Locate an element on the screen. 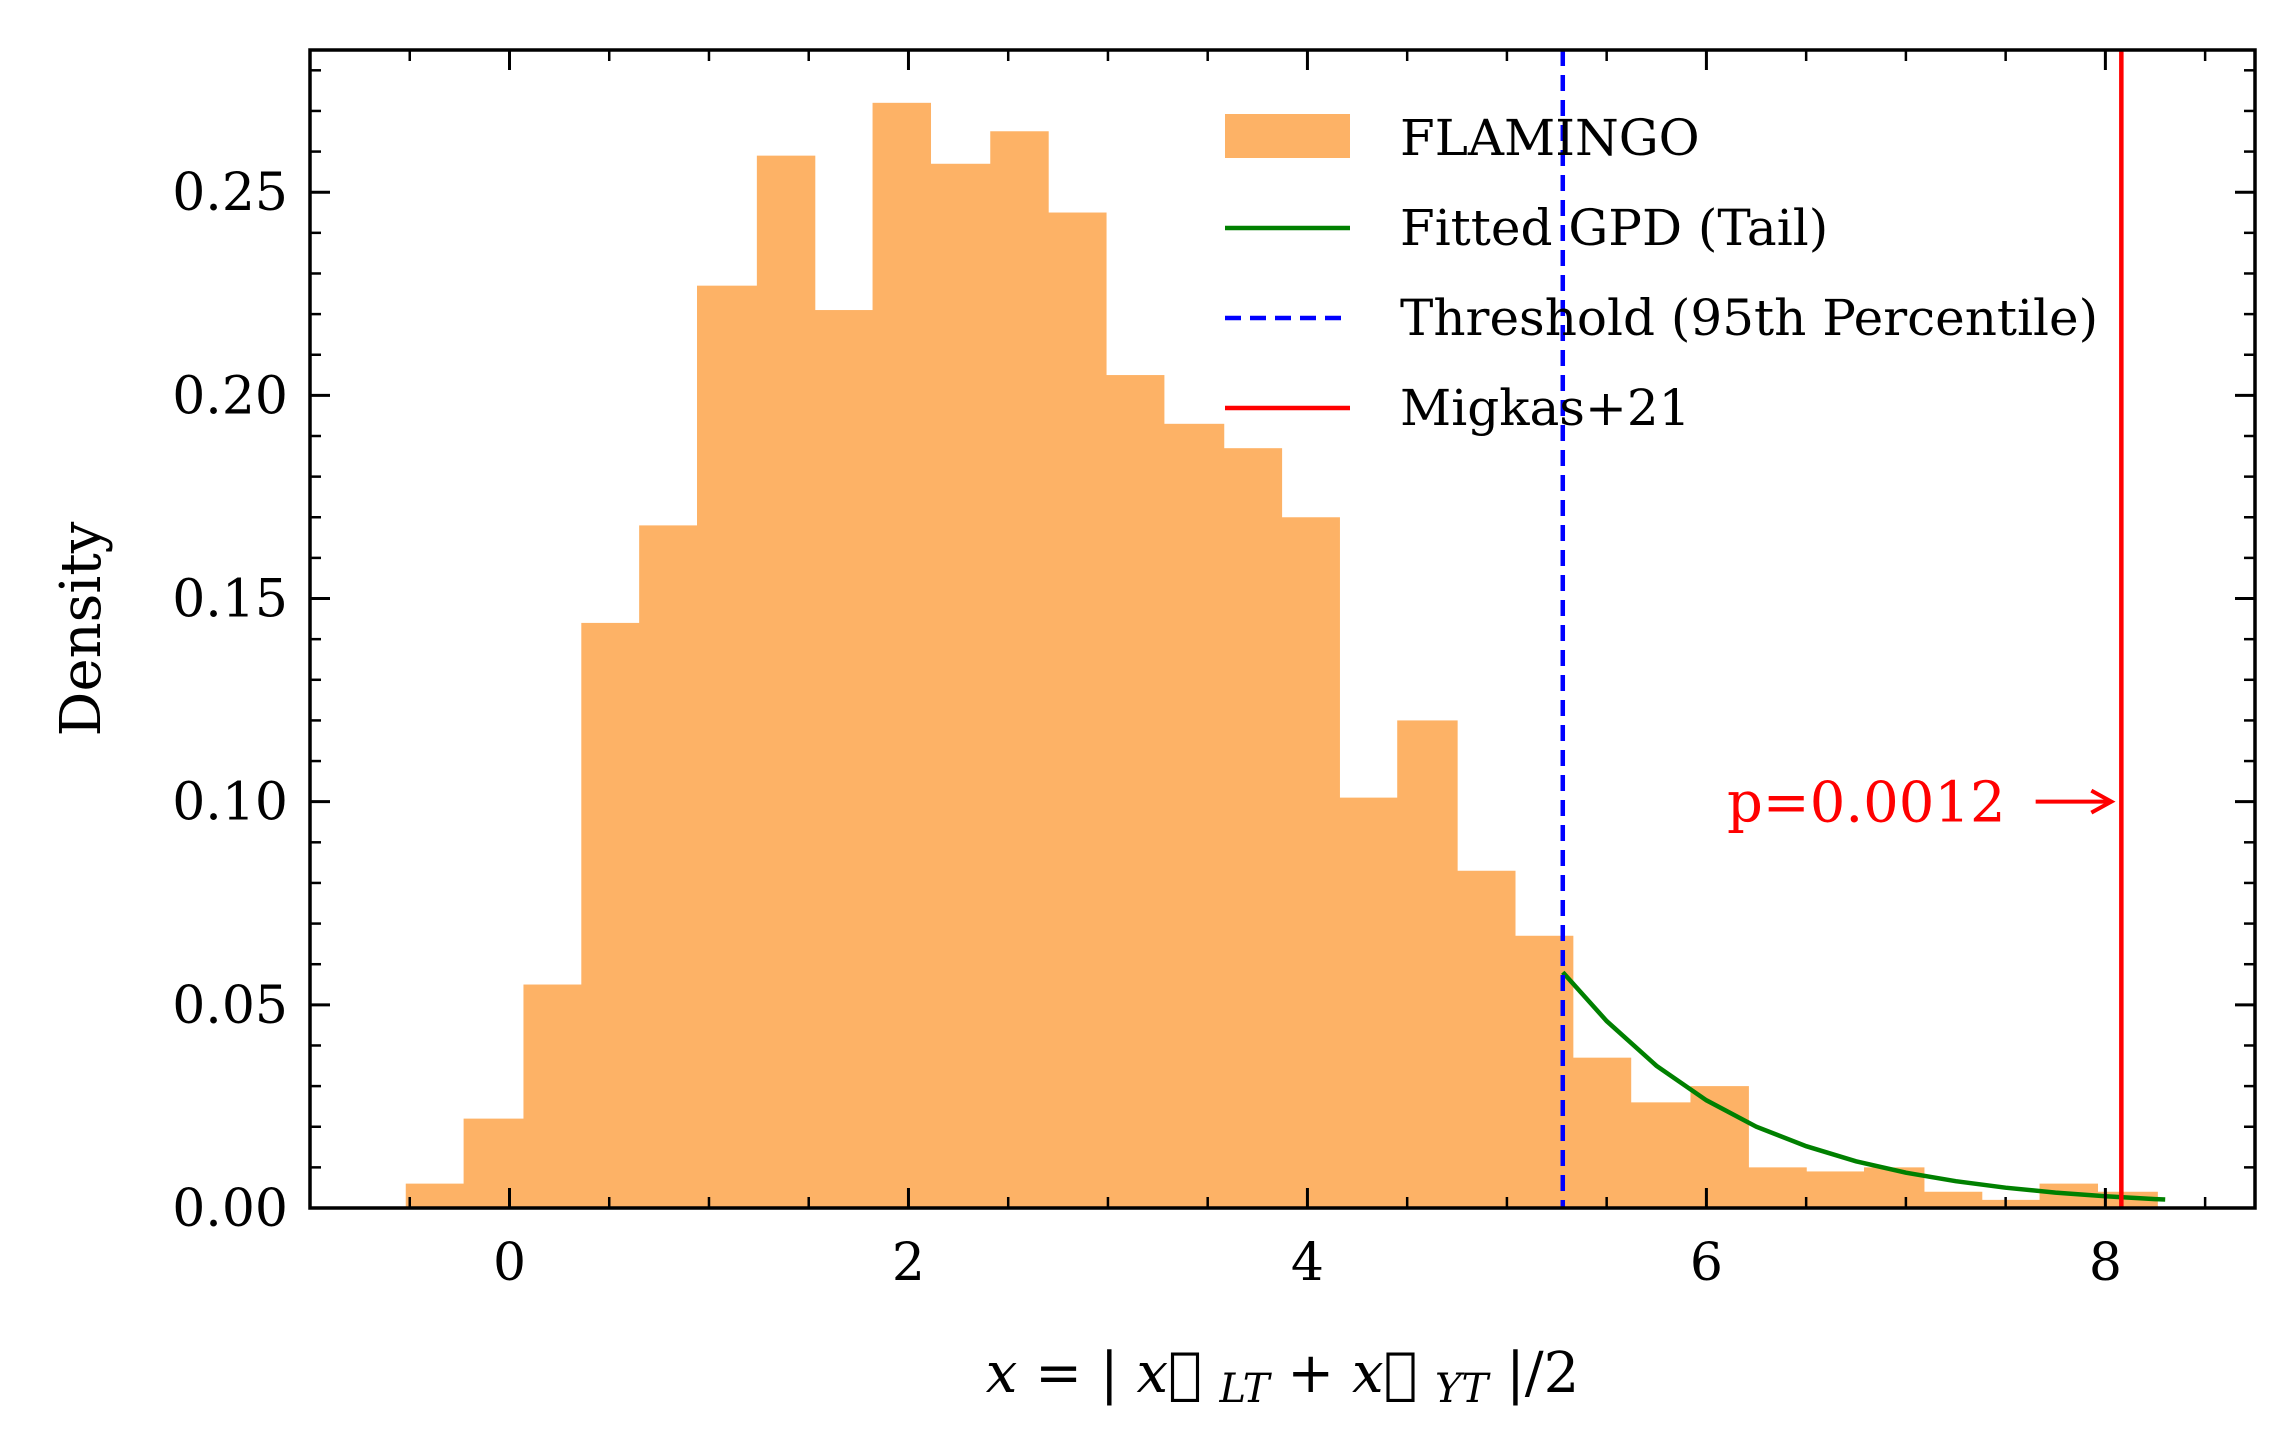 Image resolution: width=2296 pixels, height=1455 pixels. xlabel-sub2: YT is located at coordinates (1463, 1389).